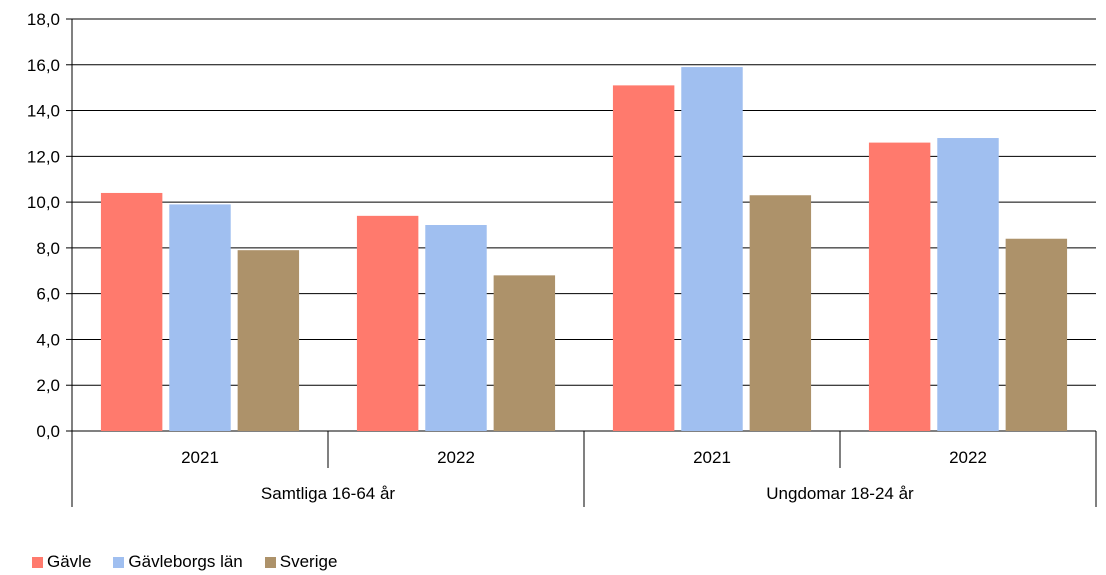 This screenshot has width=1106, height=575. What do you see at coordinates (48, 385) in the screenshot?
I see `y-tick-label: 2,0` at bounding box center [48, 385].